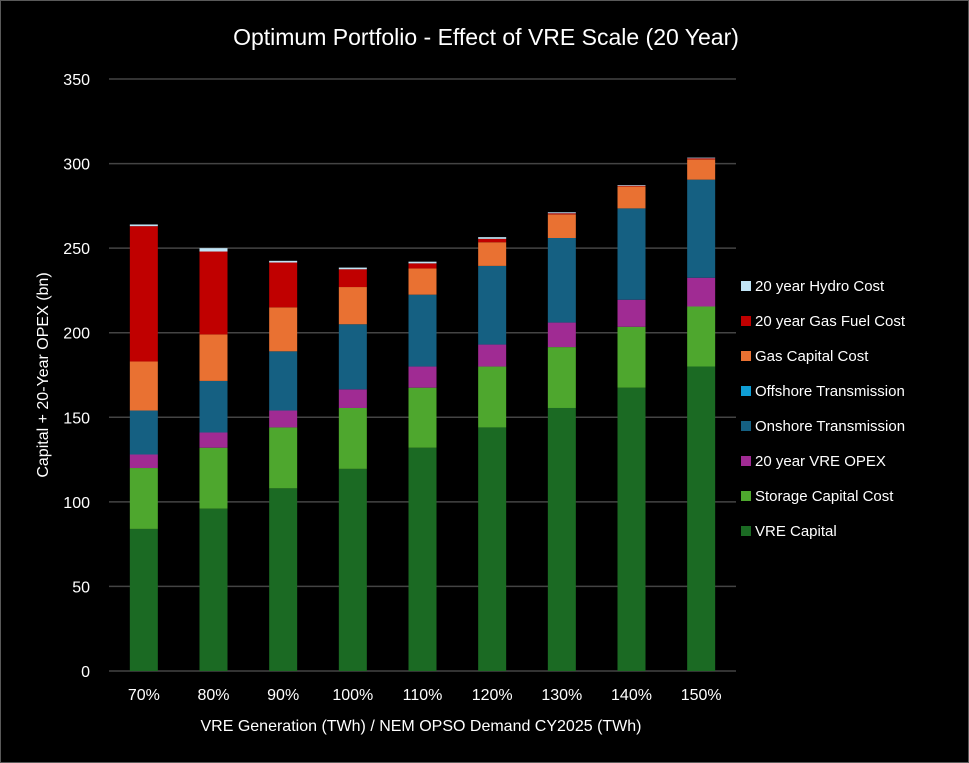 This screenshot has width=969, height=763. What do you see at coordinates (283, 695) in the screenshot?
I see `x-tick-label: 90%` at bounding box center [283, 695].